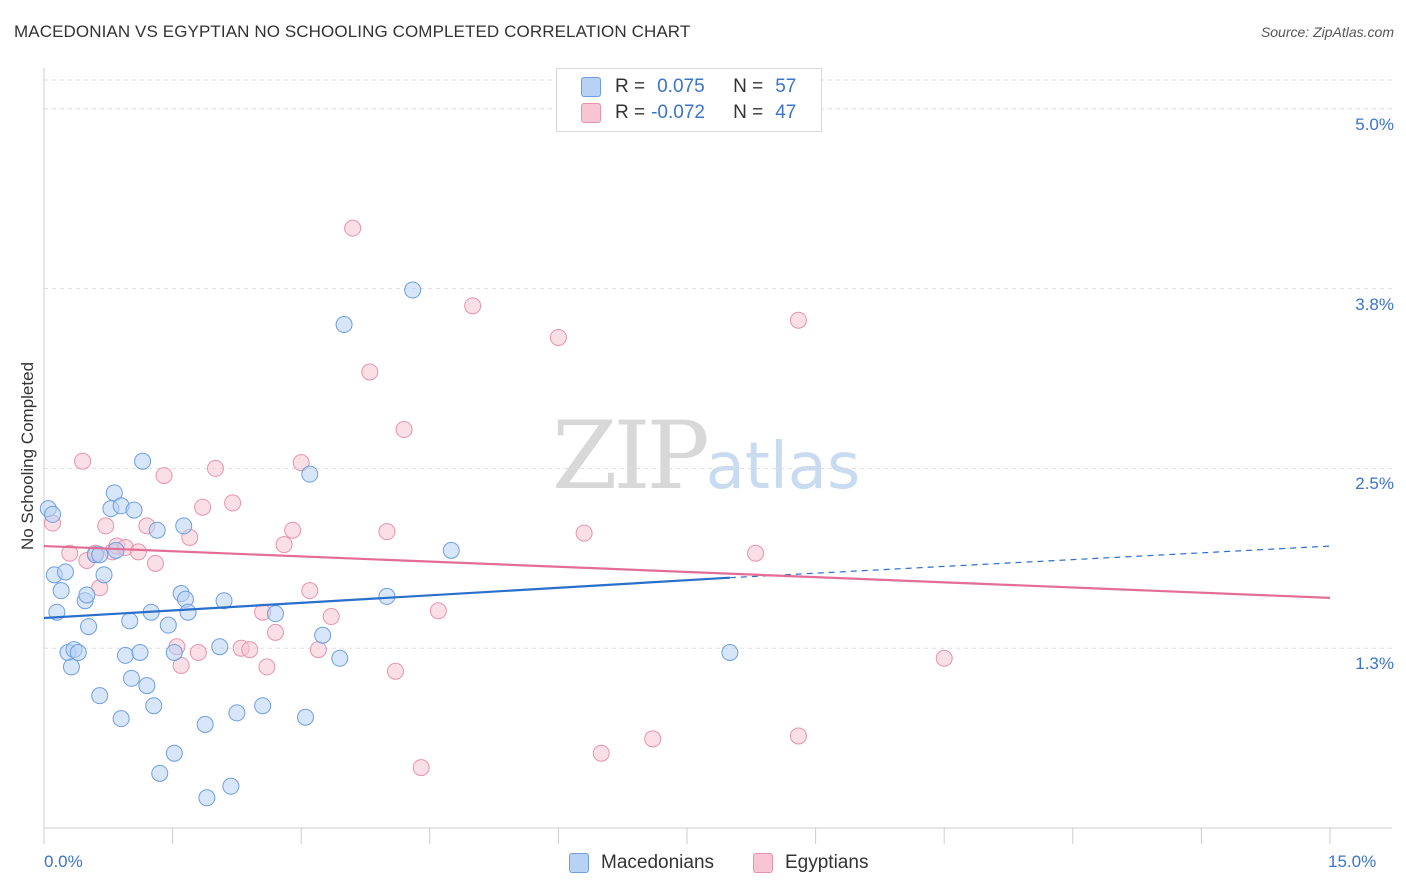  I want to click on watermark: ZIPatlas, so click(706, 456).